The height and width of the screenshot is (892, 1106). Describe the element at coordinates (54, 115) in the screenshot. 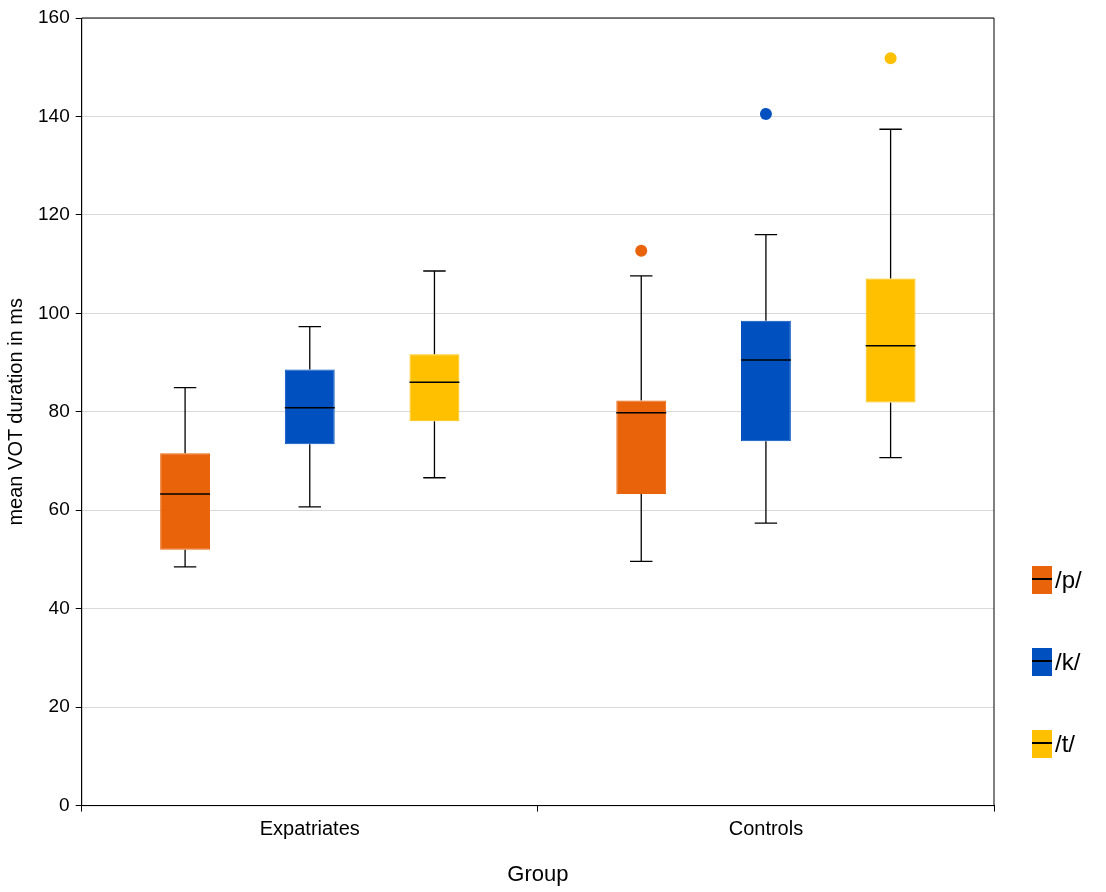

I see `y-tick-label: 140` at that location.